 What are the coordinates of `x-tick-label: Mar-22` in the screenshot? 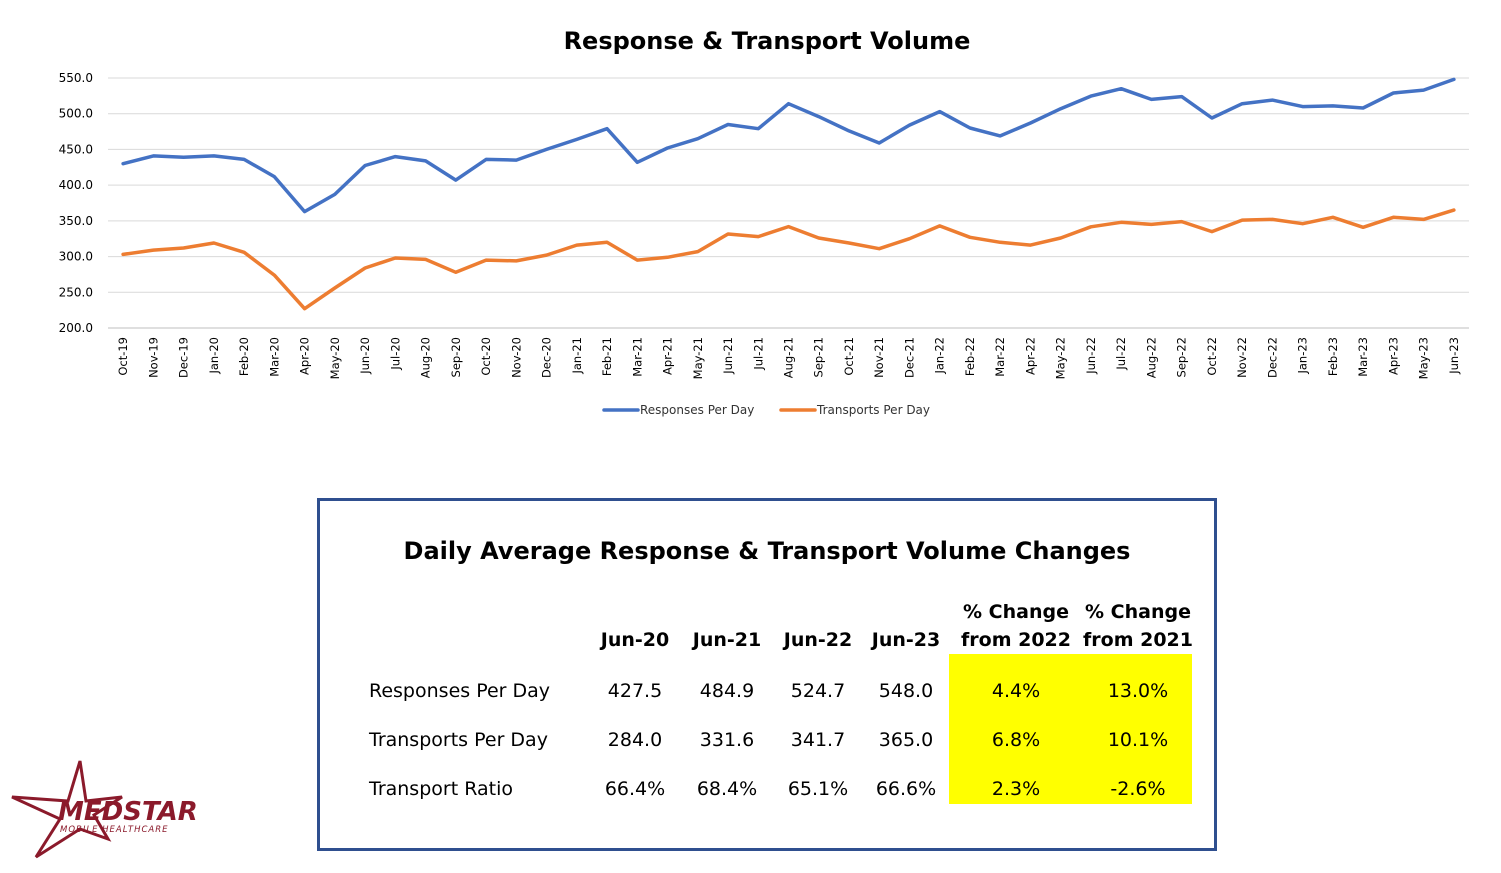 It's located at (1000, 357).